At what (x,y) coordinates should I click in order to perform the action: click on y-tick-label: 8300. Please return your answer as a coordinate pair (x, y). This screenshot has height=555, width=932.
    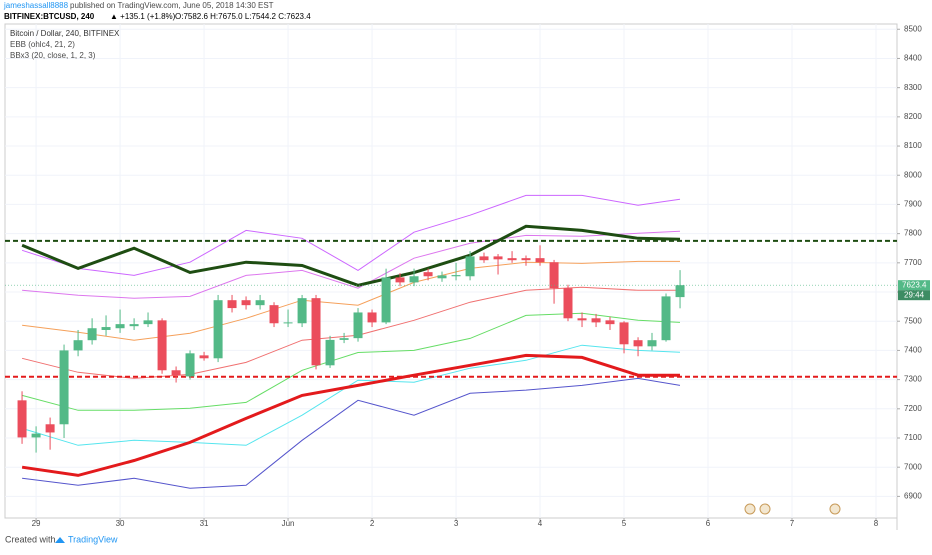
    Looking at the image, I should click on (913, 87).